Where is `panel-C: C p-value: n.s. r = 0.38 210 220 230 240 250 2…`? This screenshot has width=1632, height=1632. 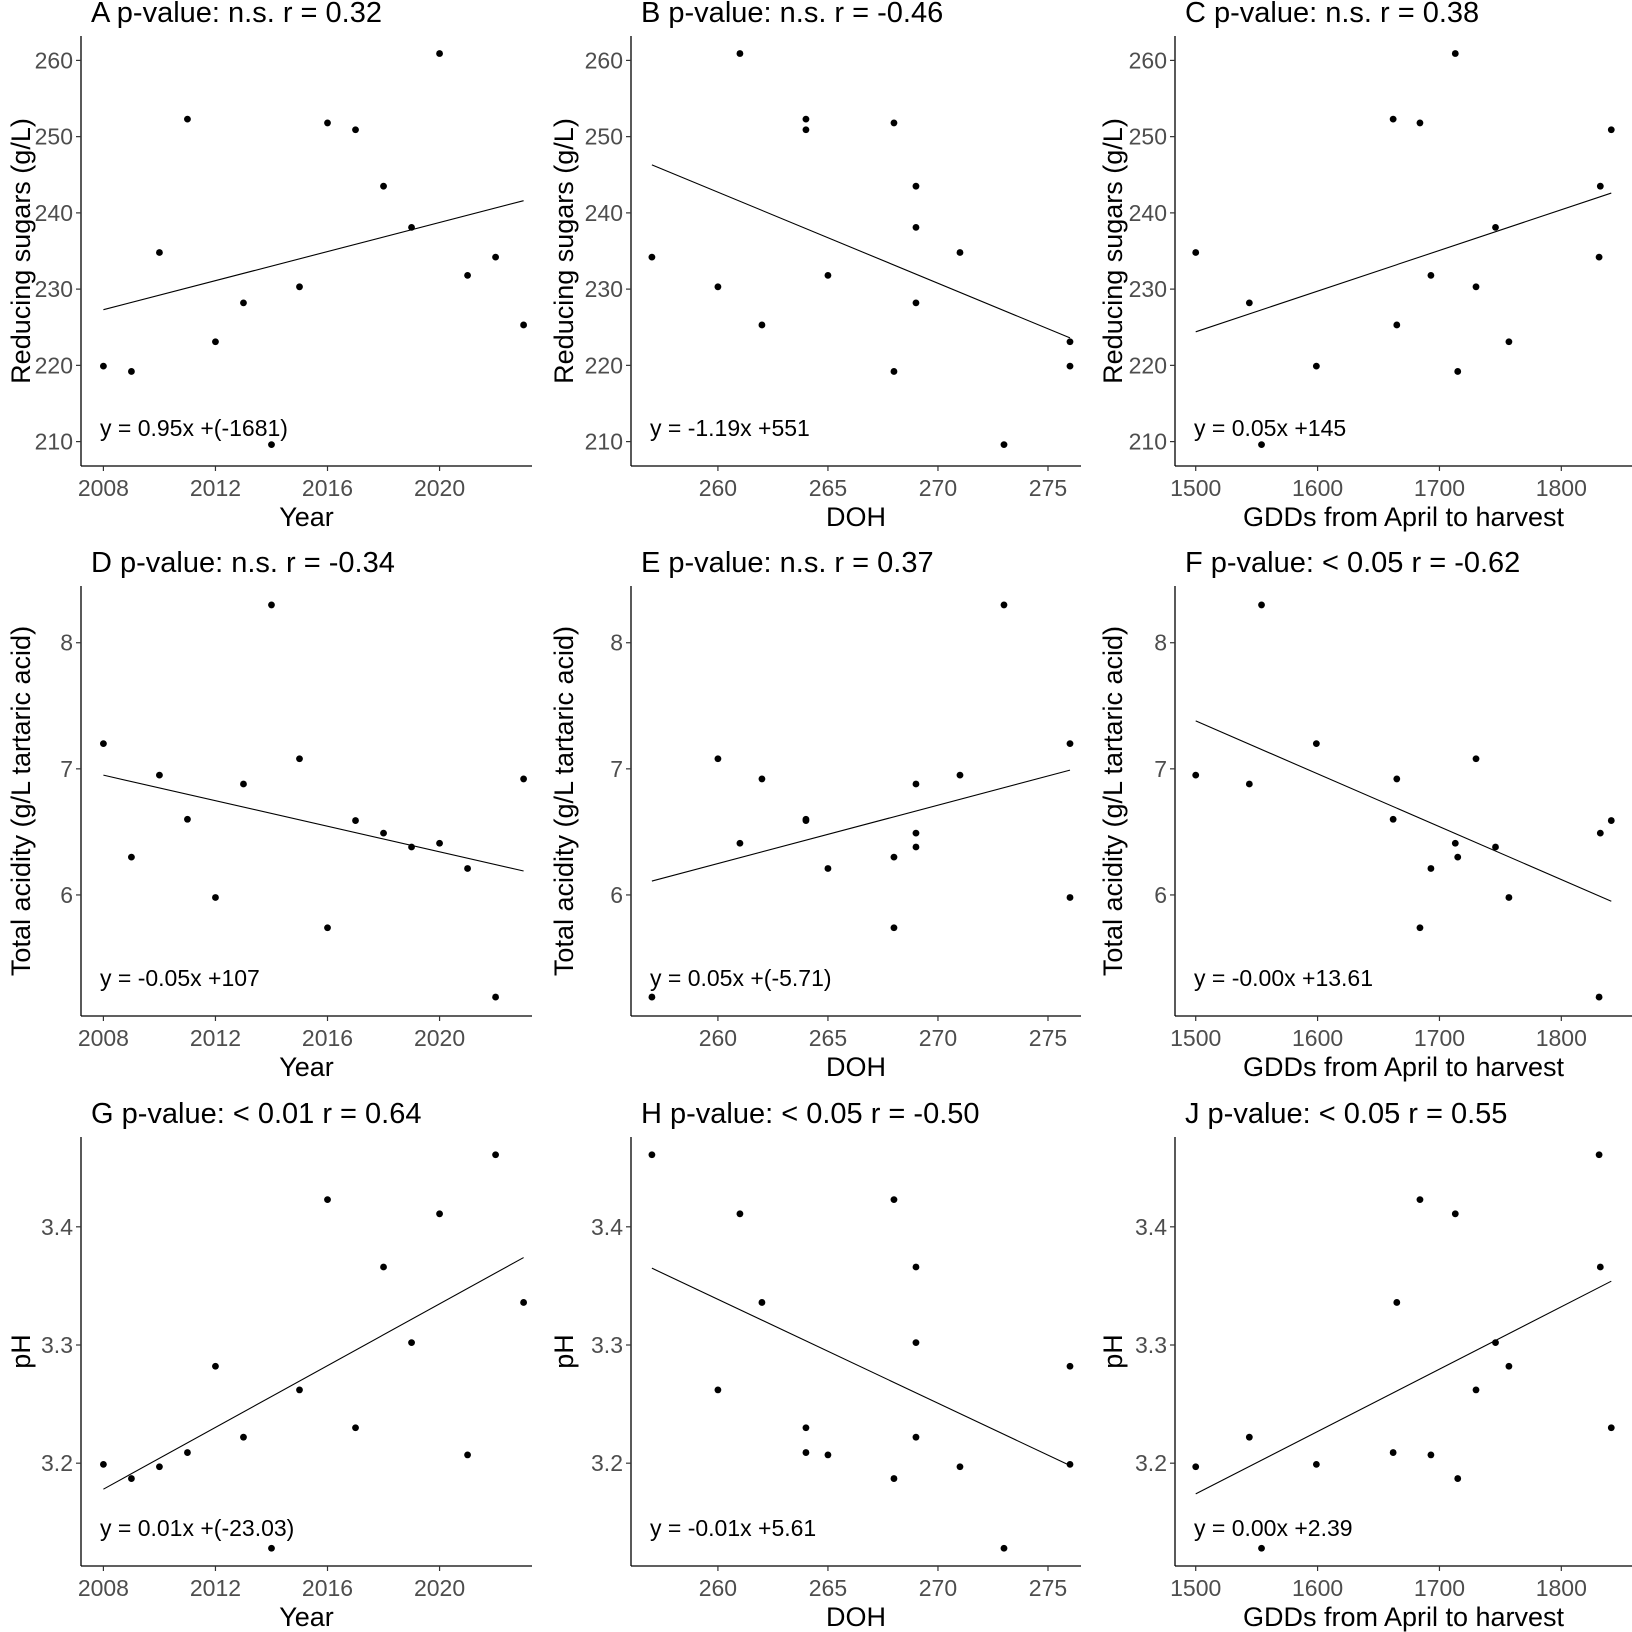 panel-C: C p-value: n.s. r = 0.38 210 220 230 240 250 2… is located at coordinates (1365, 266).